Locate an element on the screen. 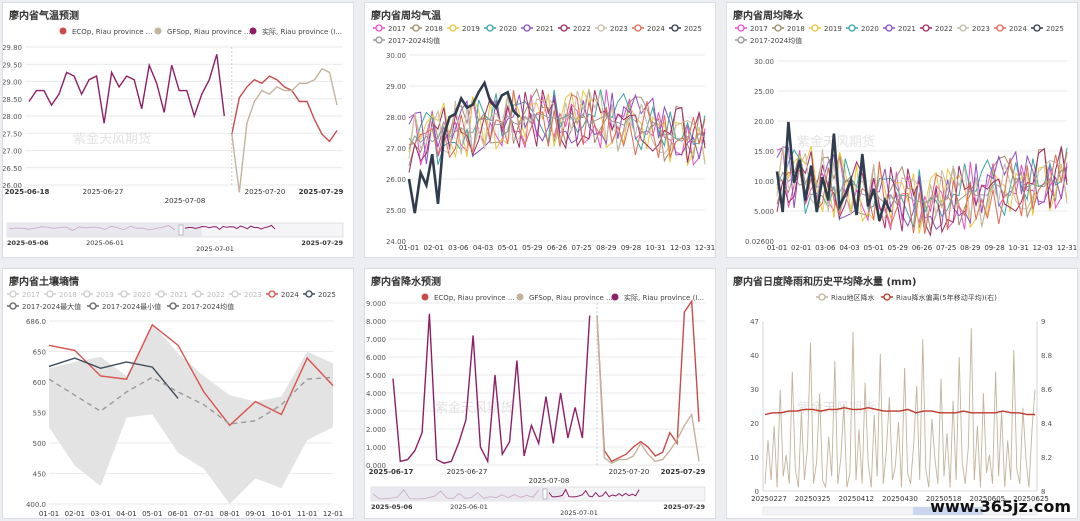  y-tick-label: 30.00 is located at coordinates (396, 56).